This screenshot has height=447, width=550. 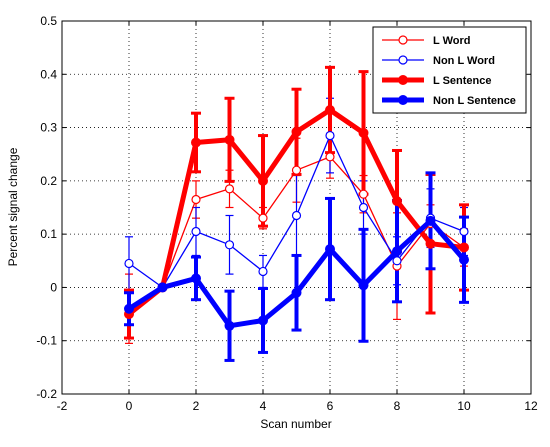 I want to click on x-tick-label: 8, so click(x=397, y=406).